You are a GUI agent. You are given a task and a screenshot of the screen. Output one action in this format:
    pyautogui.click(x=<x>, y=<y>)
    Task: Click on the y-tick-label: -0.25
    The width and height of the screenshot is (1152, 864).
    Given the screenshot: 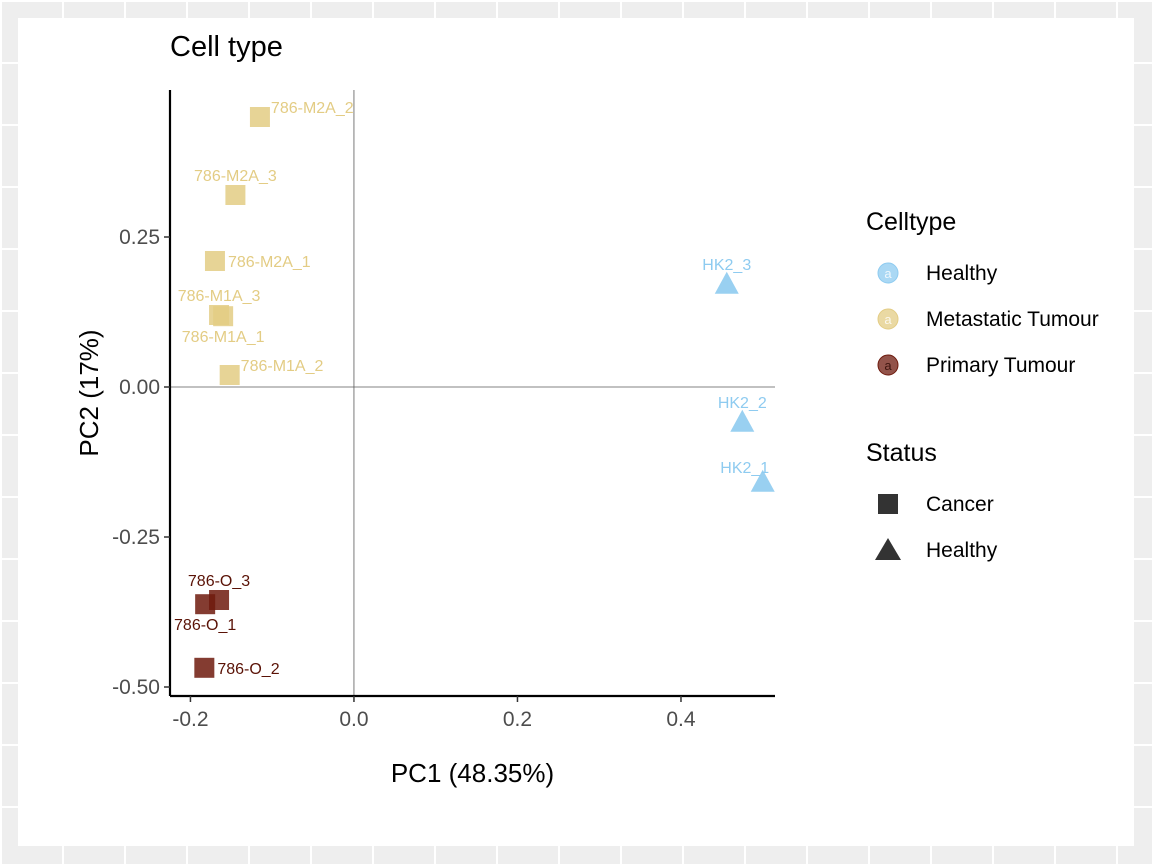 What is the action you would take?
    pyautogui.click(x=136, y=537)
    